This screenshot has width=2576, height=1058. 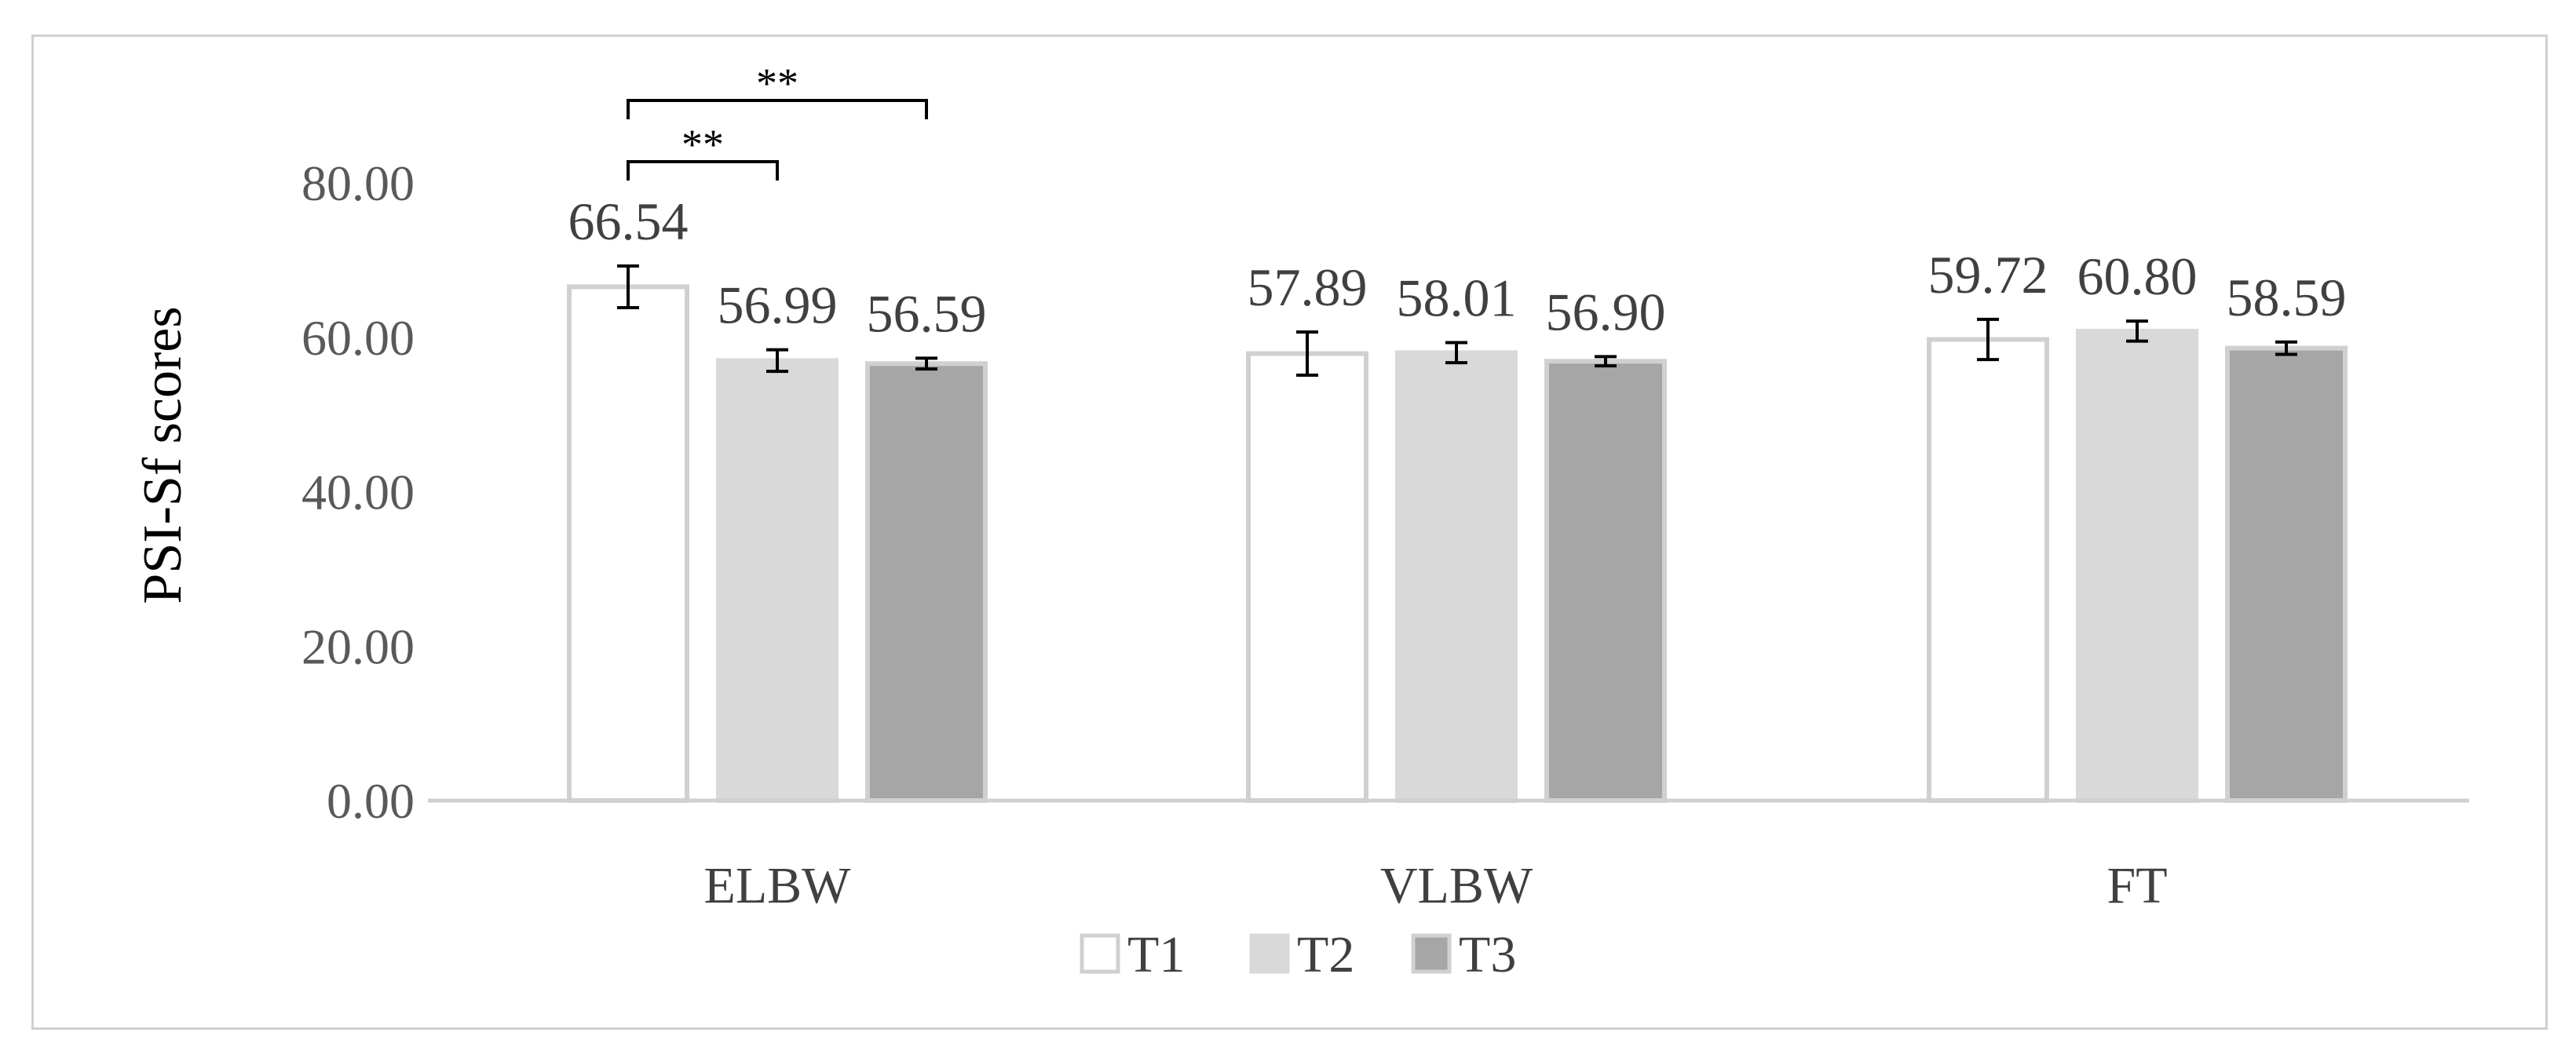 I want to click on x-category-label: FT, so click(x=2136, y=885).